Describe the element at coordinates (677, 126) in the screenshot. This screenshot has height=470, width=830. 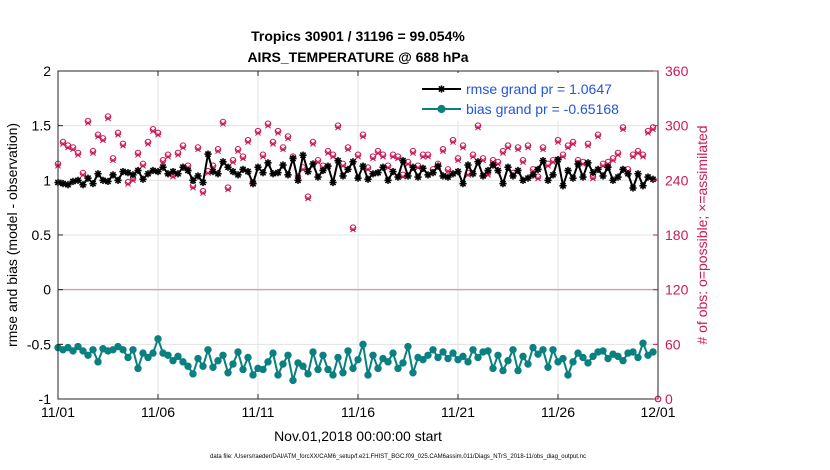
I see `y-tick-label-right: 300` at that location.